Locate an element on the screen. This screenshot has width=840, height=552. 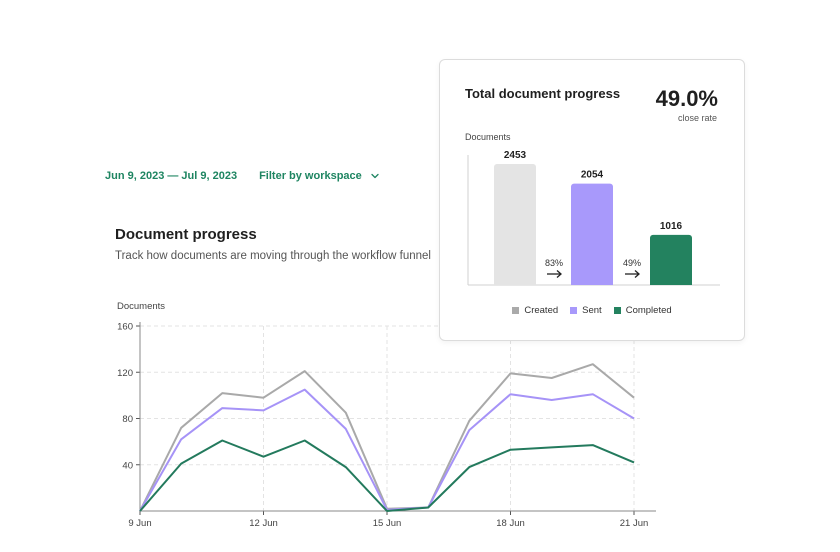
bar-completed is located at coordinates (671, 259).